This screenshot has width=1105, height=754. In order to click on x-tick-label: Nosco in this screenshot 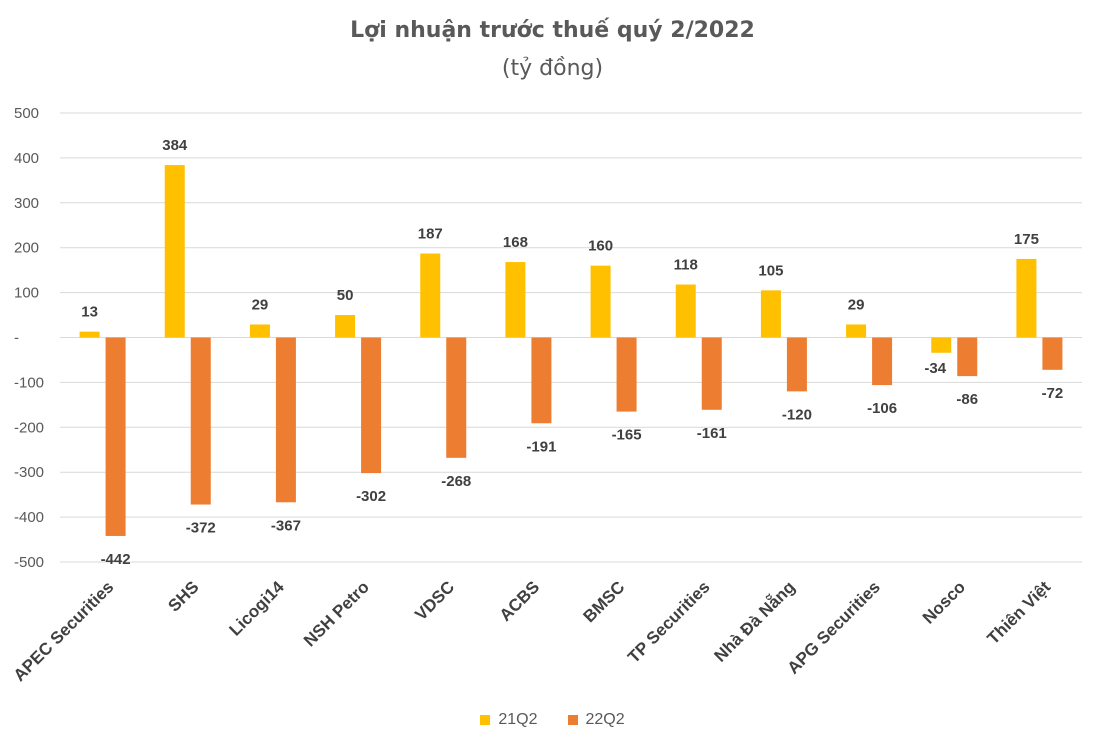, I will do `click(944, 602)`.